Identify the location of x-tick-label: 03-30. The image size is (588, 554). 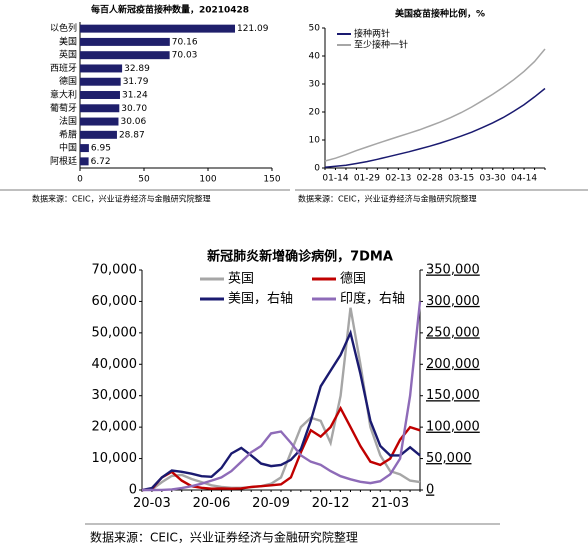
(493, 179).